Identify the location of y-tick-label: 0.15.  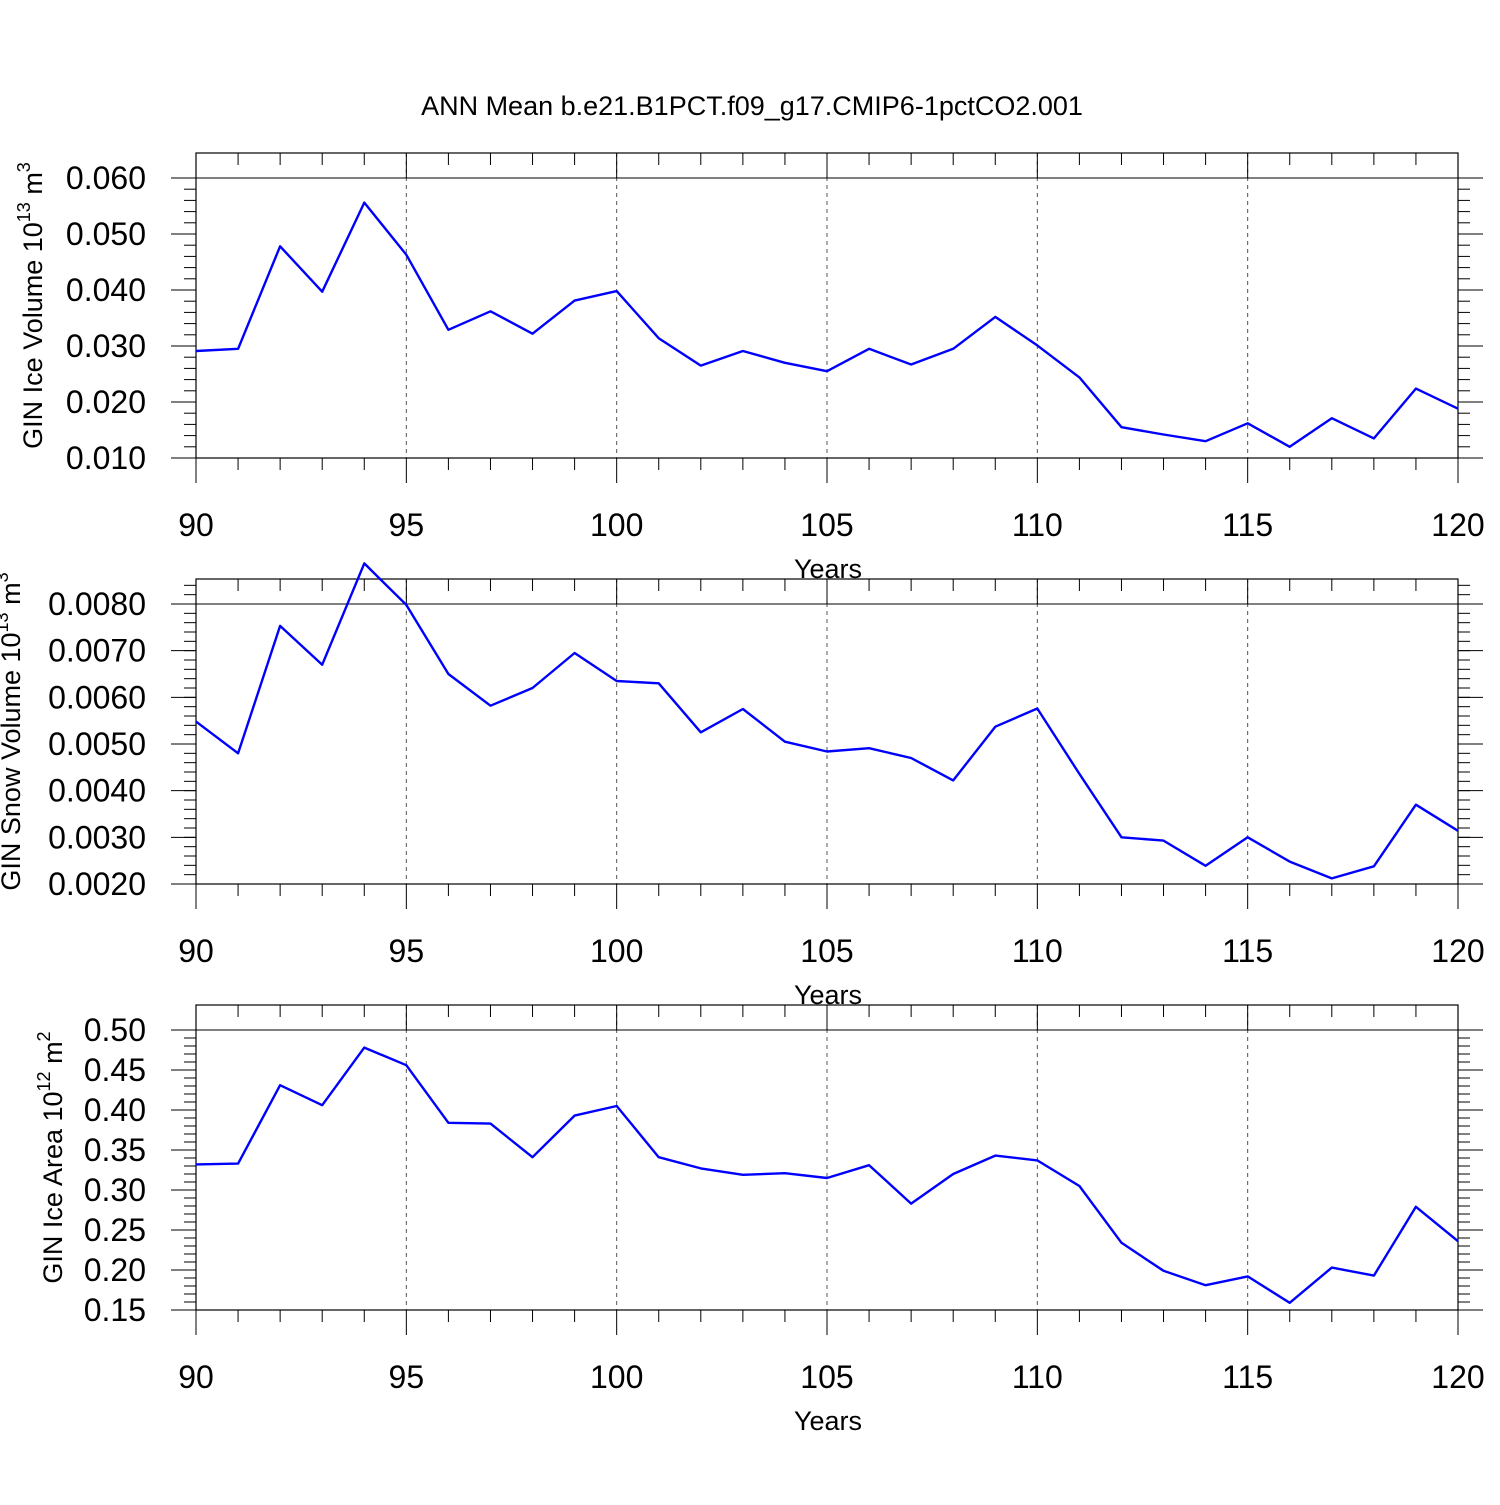
(115, 1310).